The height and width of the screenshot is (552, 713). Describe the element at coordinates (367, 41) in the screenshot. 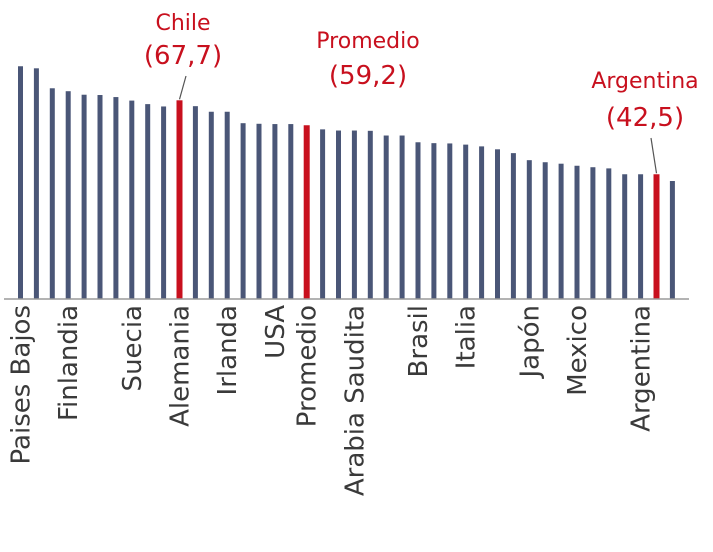

I see `annotation-name: Promedio` at that location.